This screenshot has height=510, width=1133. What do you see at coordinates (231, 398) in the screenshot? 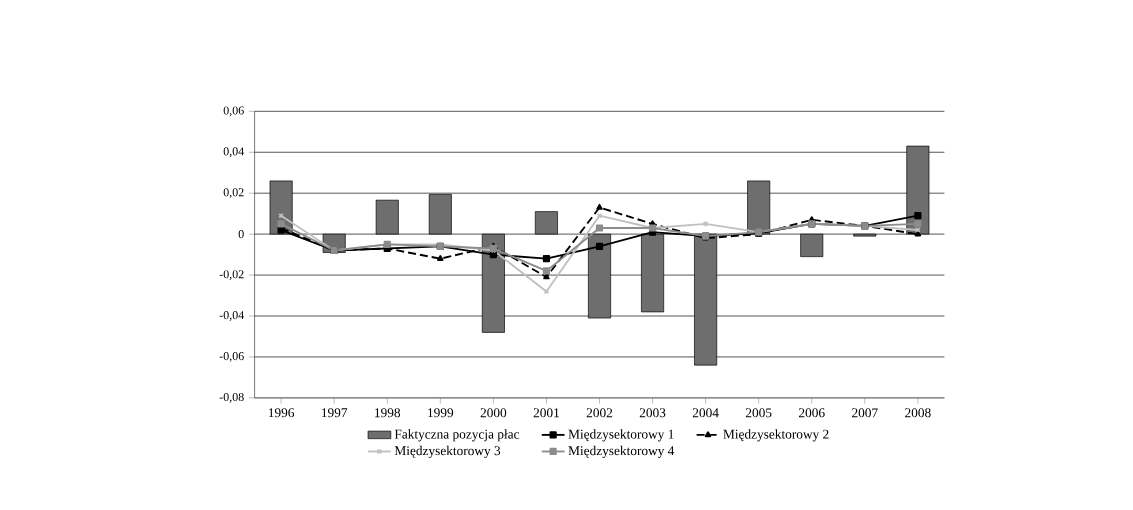
I see `y-tick-label: -0,08` at bounding box center [231, 398].